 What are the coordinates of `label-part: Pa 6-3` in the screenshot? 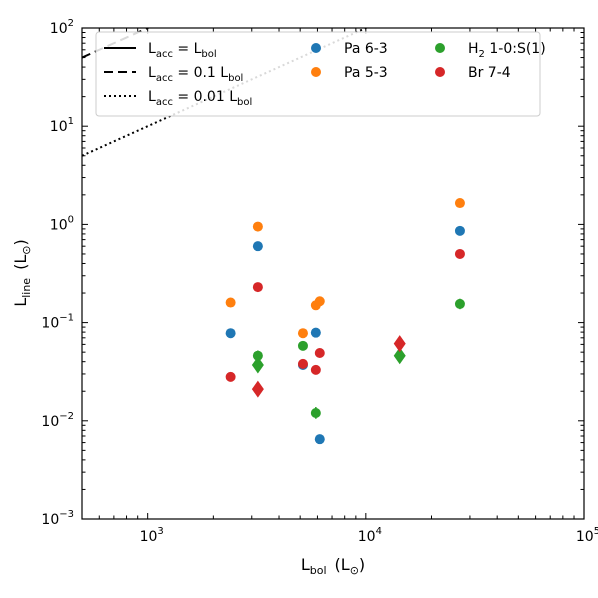 It's located at (366, 49).